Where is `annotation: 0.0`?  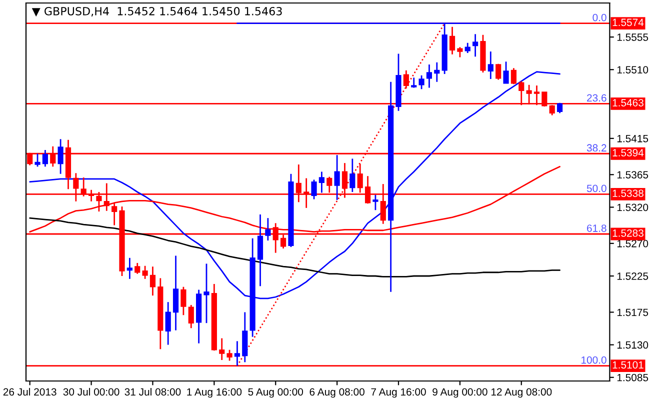
annotation: 0.0 is located at coordinates (599, 18).